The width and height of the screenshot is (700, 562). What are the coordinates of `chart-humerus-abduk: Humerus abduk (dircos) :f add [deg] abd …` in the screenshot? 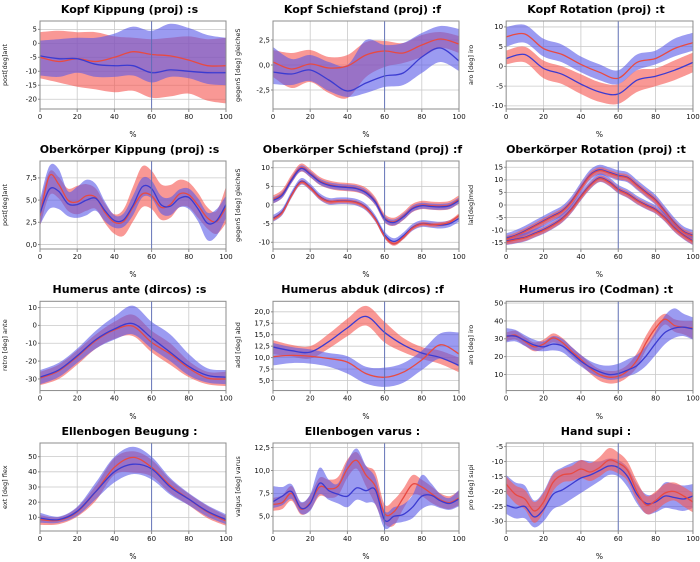 It's located at (349, 351).